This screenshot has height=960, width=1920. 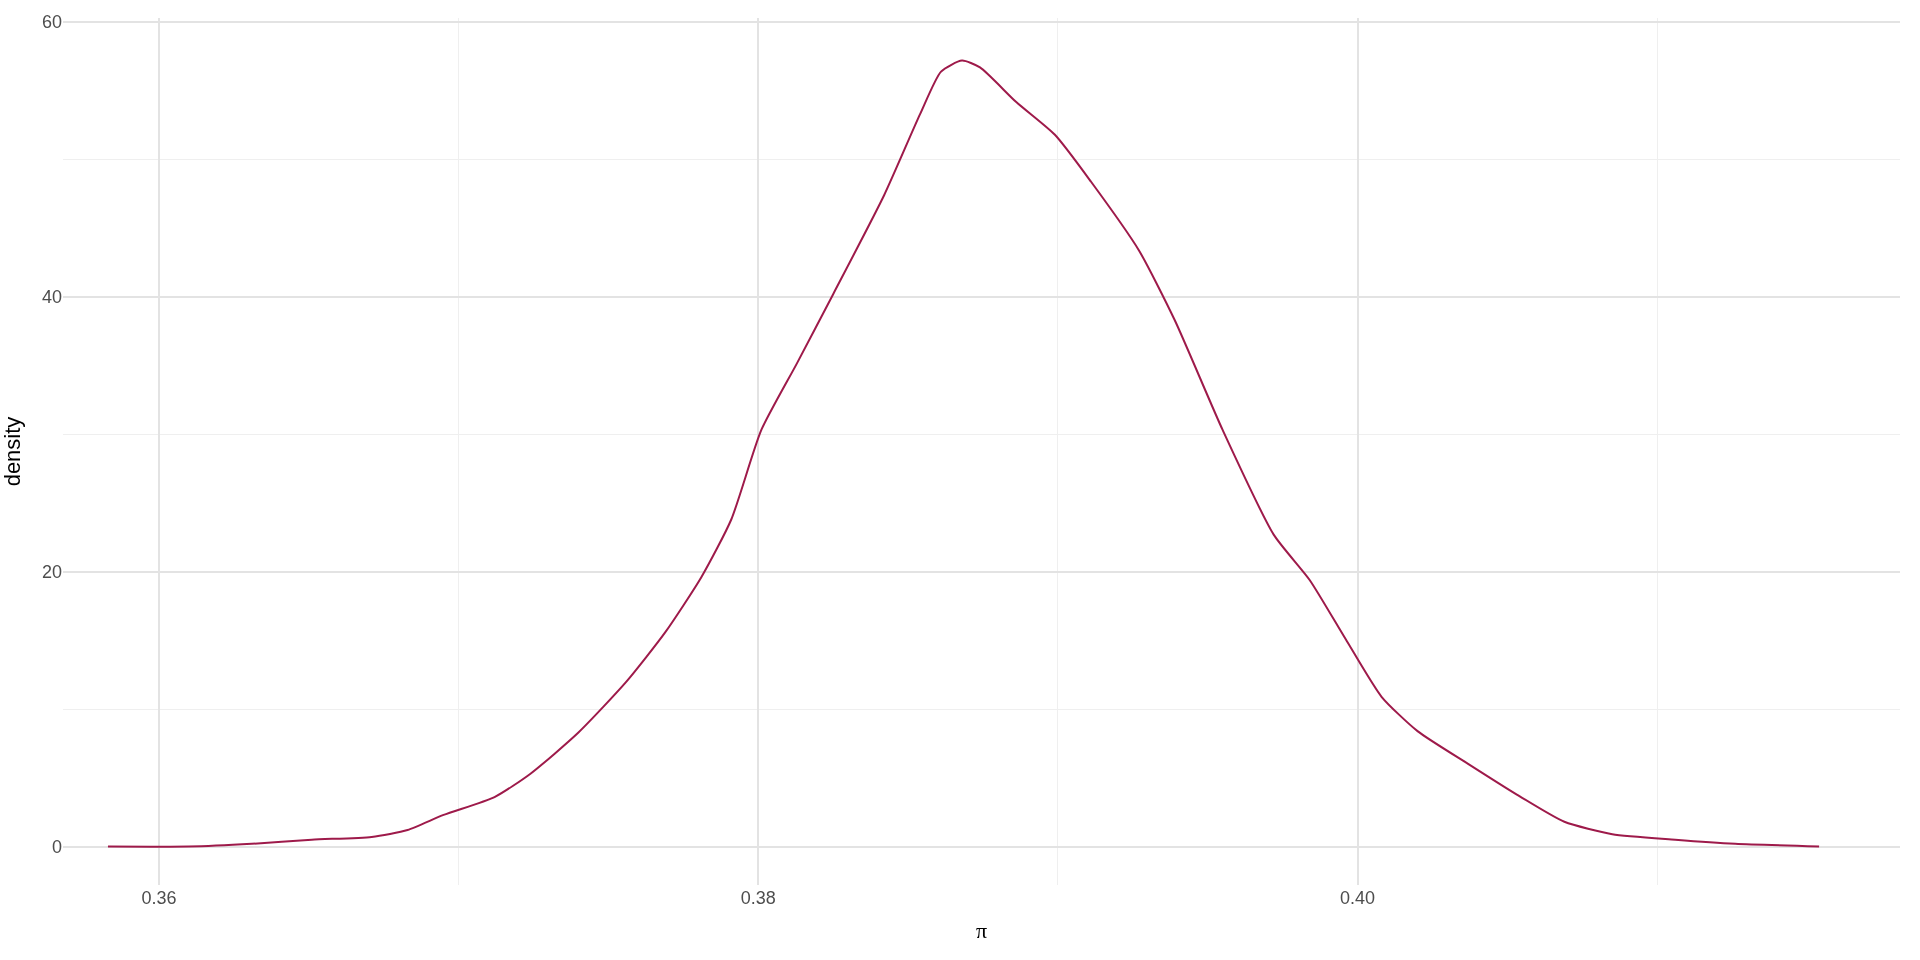 I want to click on x-tick-label: 0.40, so click(x=1358, y=898).